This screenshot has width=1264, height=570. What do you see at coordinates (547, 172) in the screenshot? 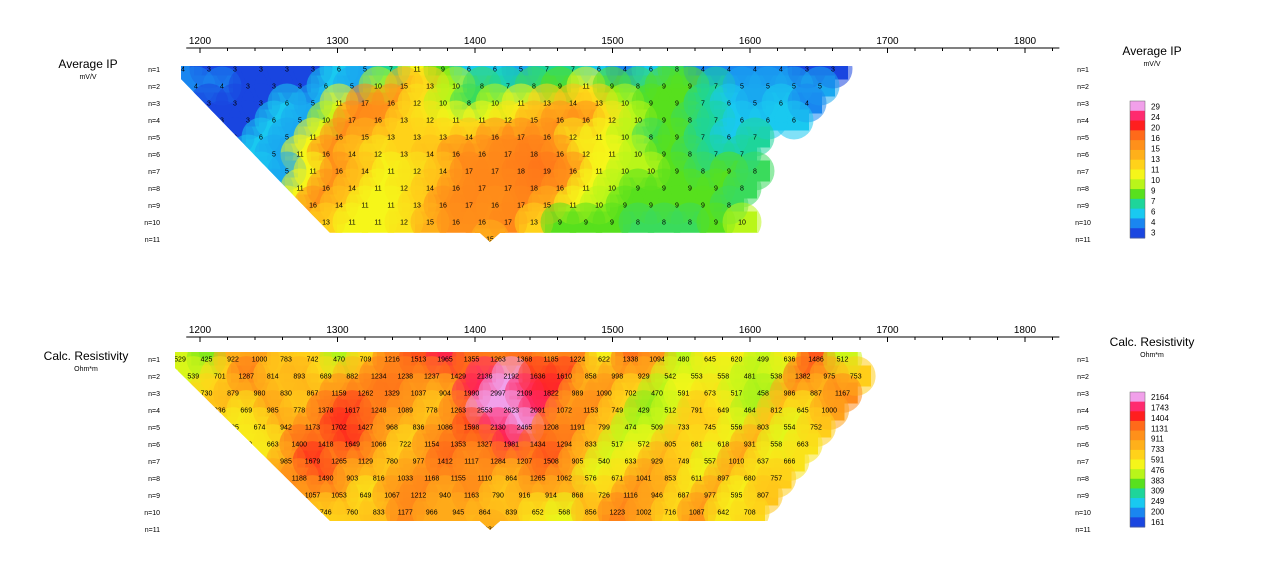
I see `value-label: 19` at bounding box center [547, 172].